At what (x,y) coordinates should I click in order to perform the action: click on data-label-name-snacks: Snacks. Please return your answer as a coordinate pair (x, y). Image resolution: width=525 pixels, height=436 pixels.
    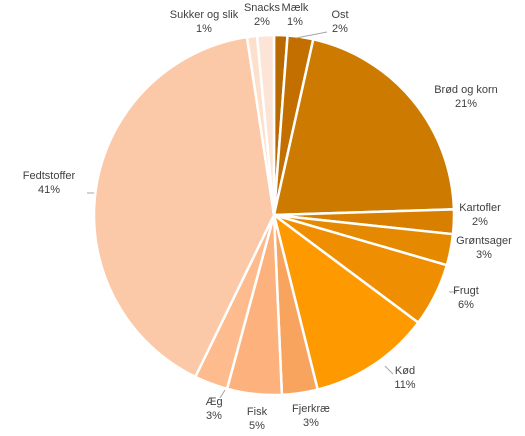
    Looking at the image, I should click on (262, 8).